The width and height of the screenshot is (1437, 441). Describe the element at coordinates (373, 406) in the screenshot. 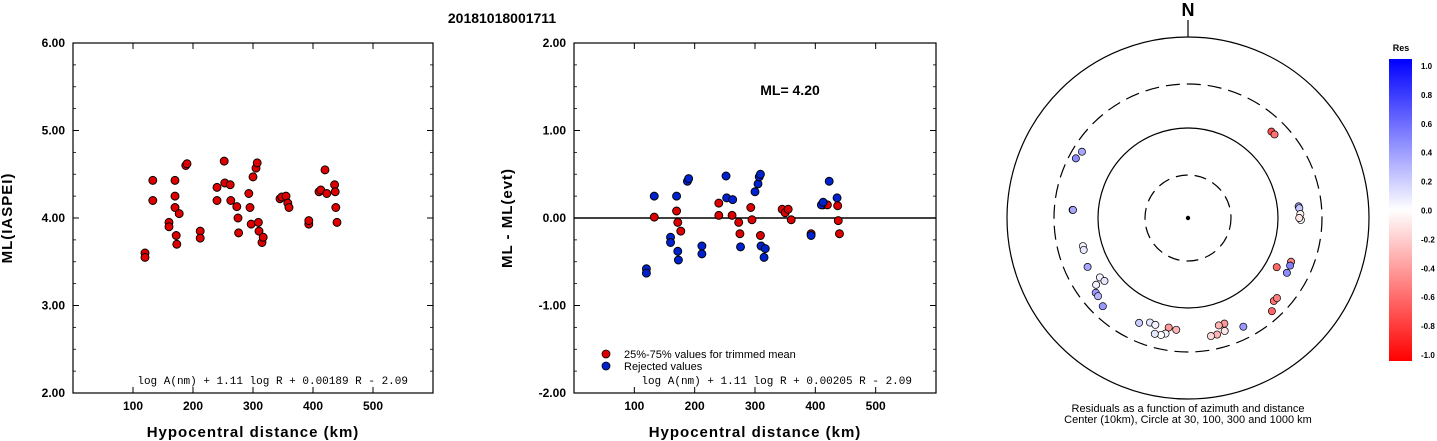

I see `x-tick-label: 500` at that location.